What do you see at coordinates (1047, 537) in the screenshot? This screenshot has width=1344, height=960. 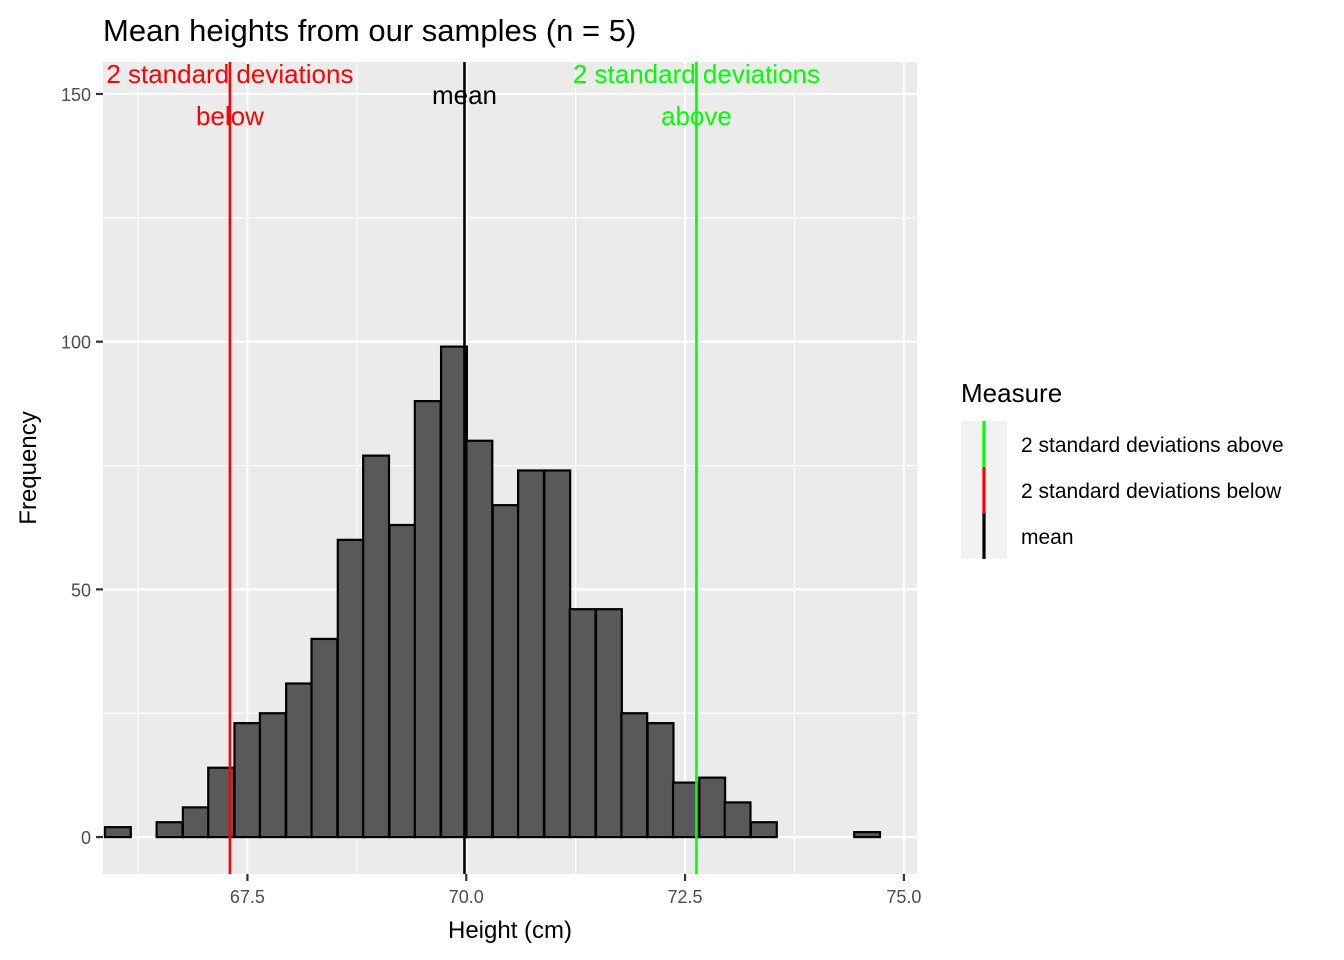 I see `legend-label: mean` at bounding box center [1047, 537].